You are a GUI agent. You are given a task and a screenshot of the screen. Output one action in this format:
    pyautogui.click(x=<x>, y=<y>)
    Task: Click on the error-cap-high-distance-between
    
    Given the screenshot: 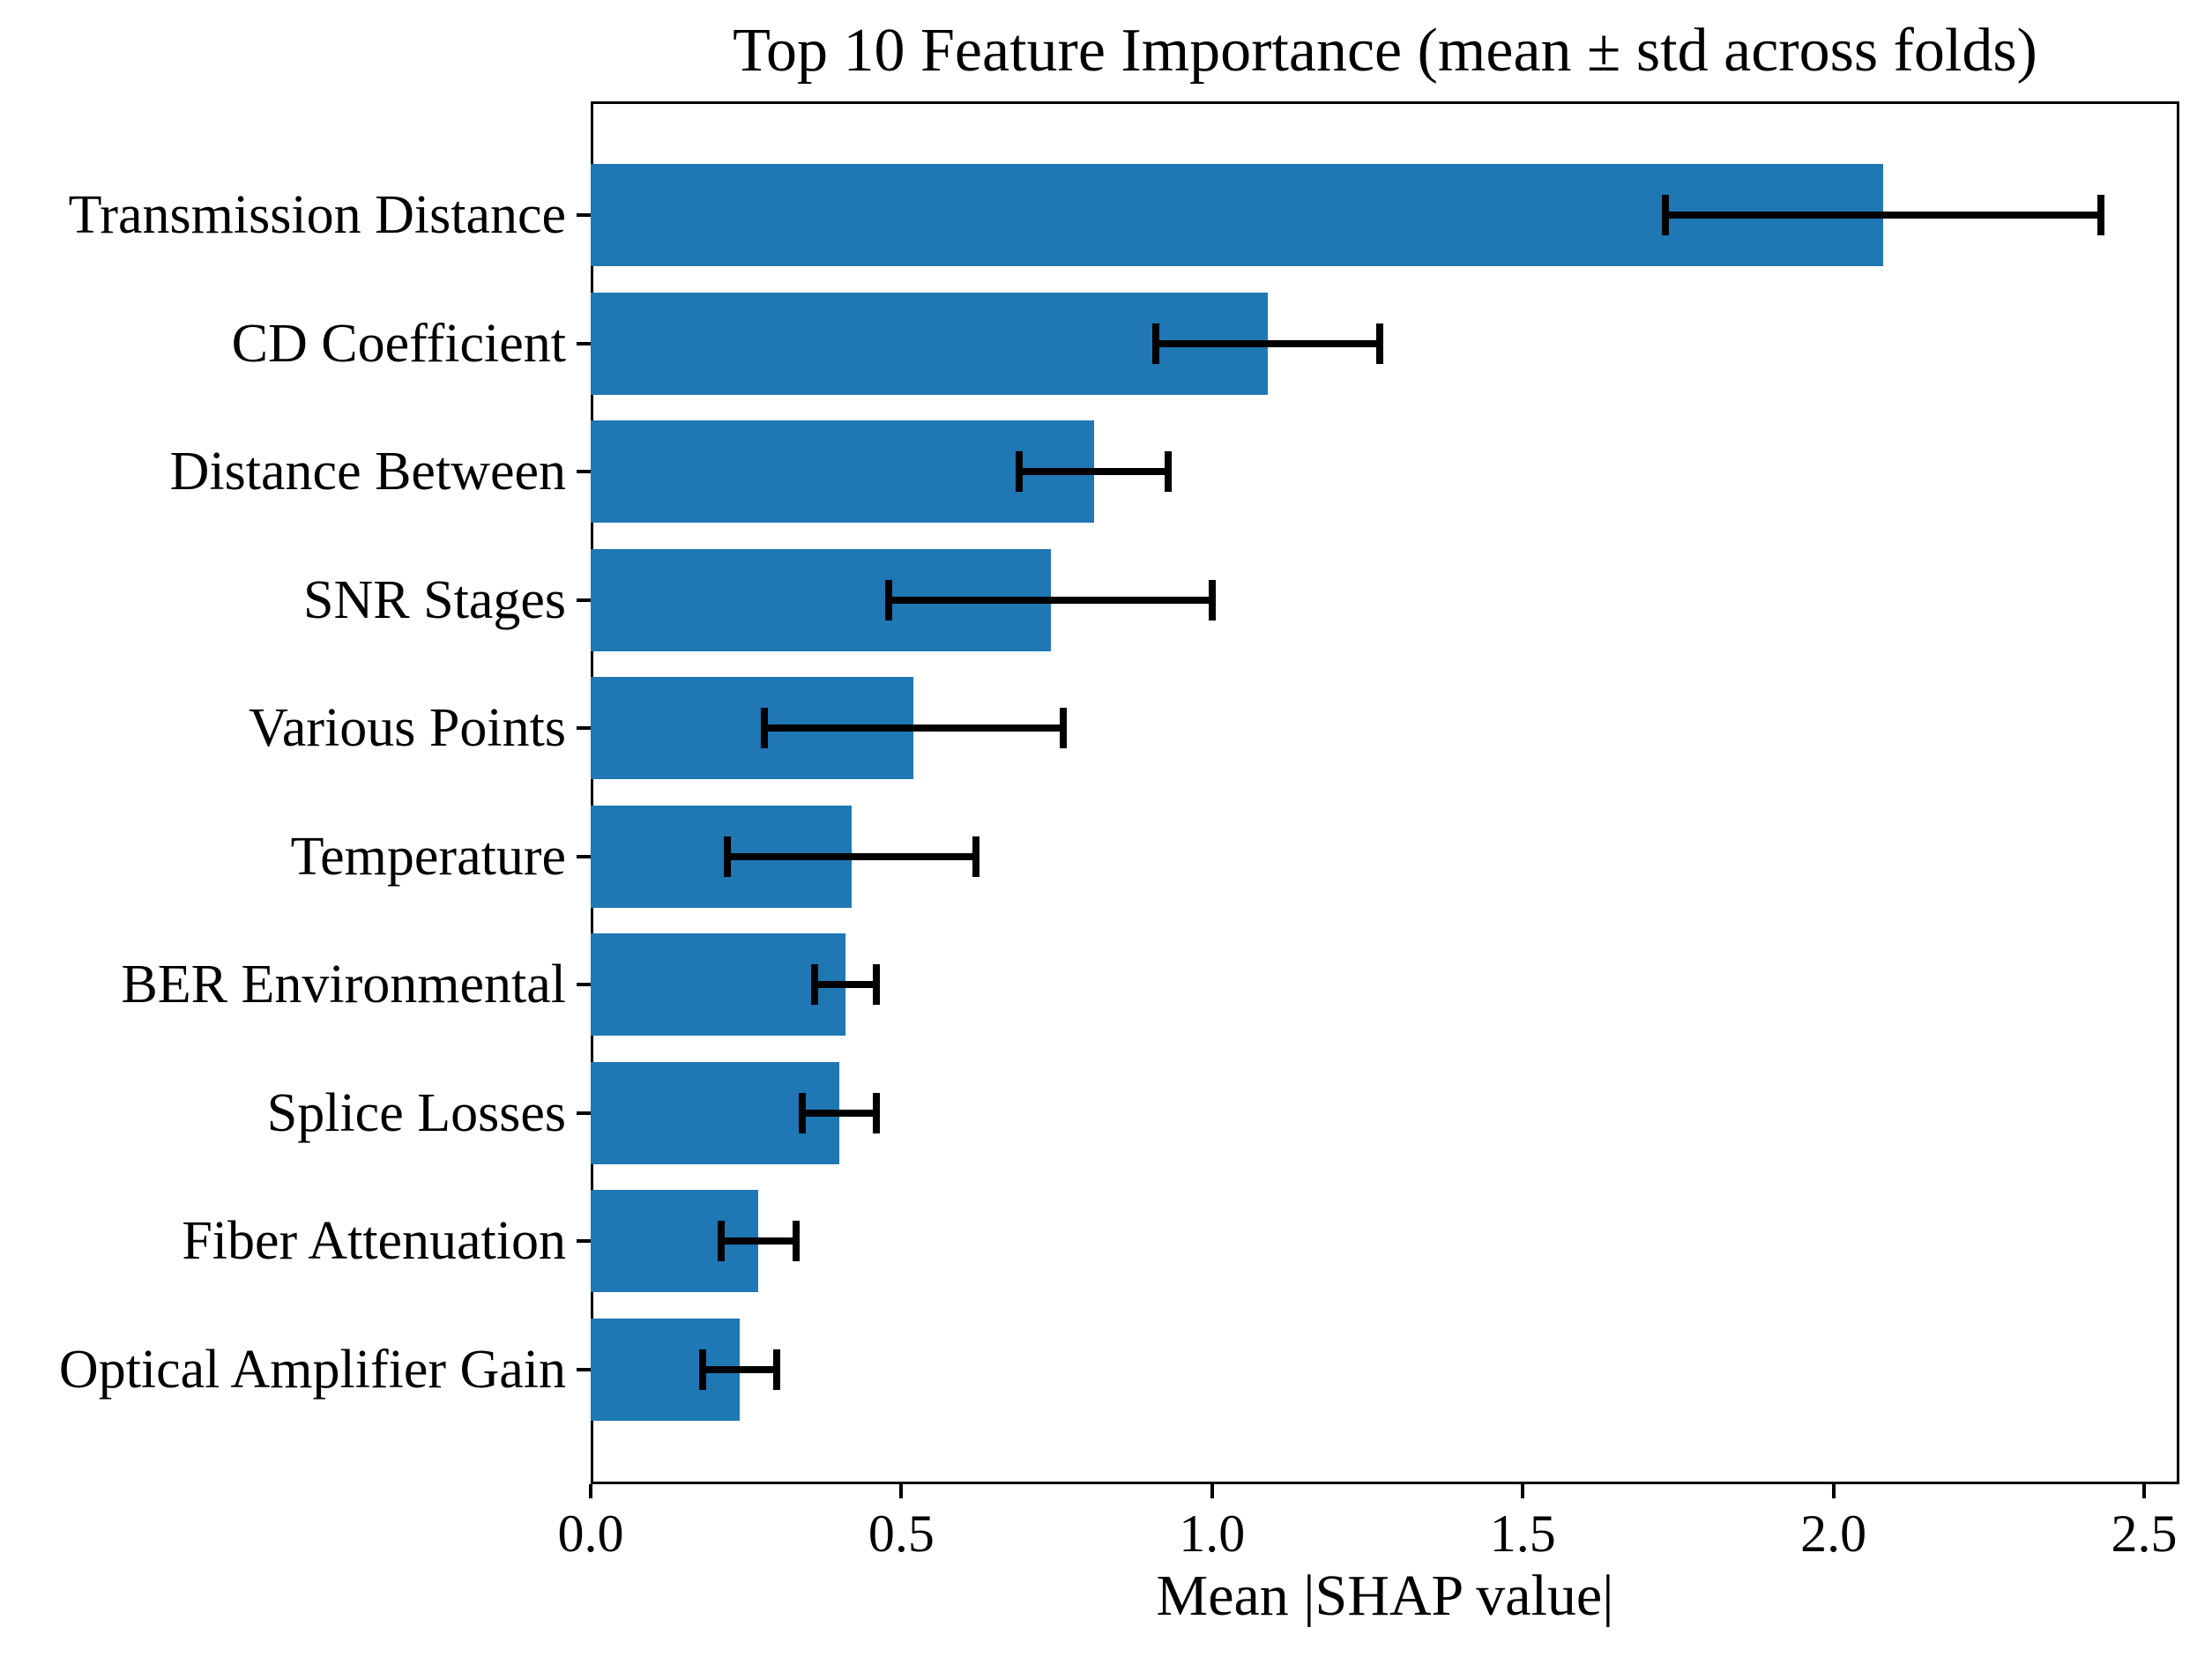 What is the action you would take?
    pyautogui.click(x=1169, y=472)
    